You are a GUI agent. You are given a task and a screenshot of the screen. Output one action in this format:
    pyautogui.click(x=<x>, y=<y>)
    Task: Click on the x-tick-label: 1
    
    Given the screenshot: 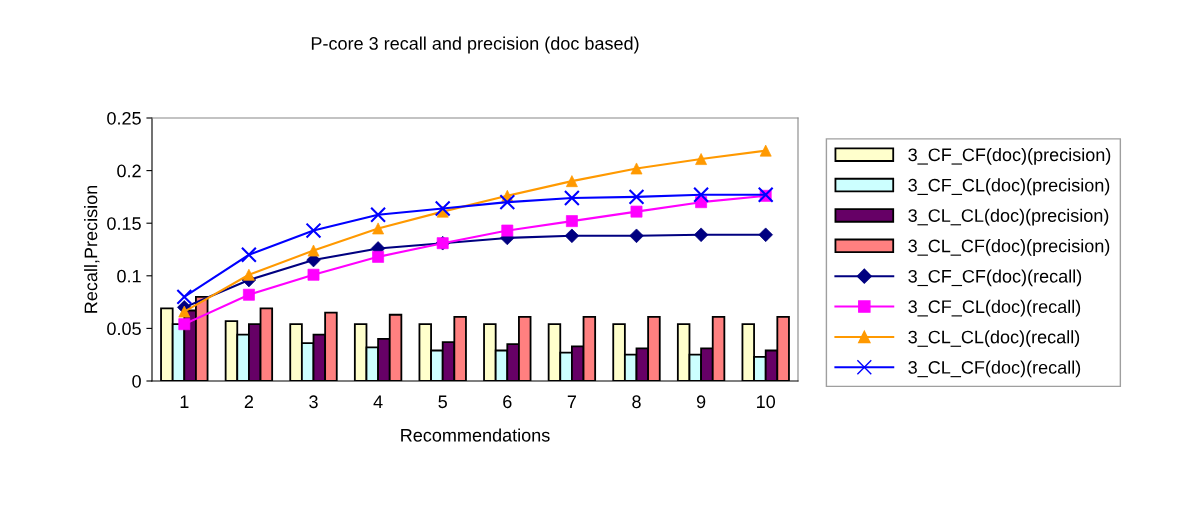 What is the action you would take?
    pyautogui.click(x=184, y=401)
    